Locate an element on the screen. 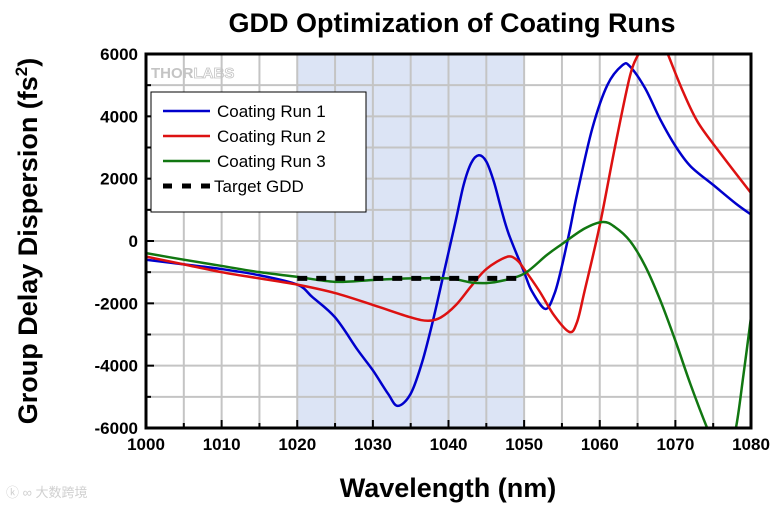 Image resolution: width=780 pixels, height=508 pixels. y-tick-label: -2000 is located at coordinates (116, 303).